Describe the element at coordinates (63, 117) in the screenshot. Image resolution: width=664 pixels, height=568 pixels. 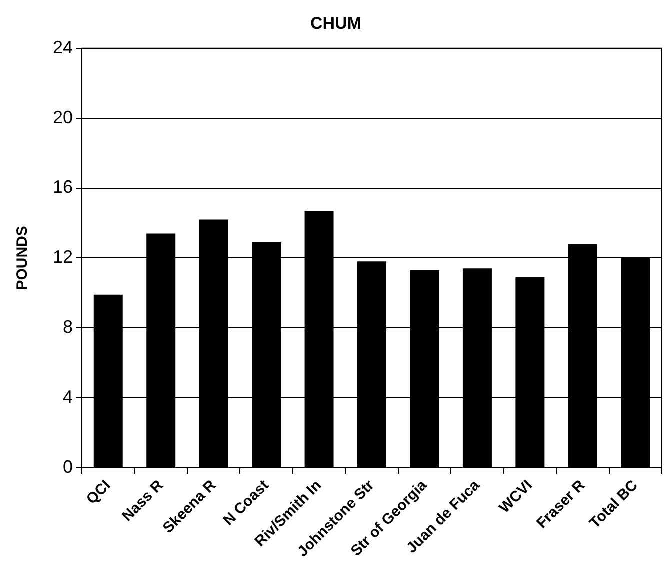
I see `y-tick-label: 20` at that location.